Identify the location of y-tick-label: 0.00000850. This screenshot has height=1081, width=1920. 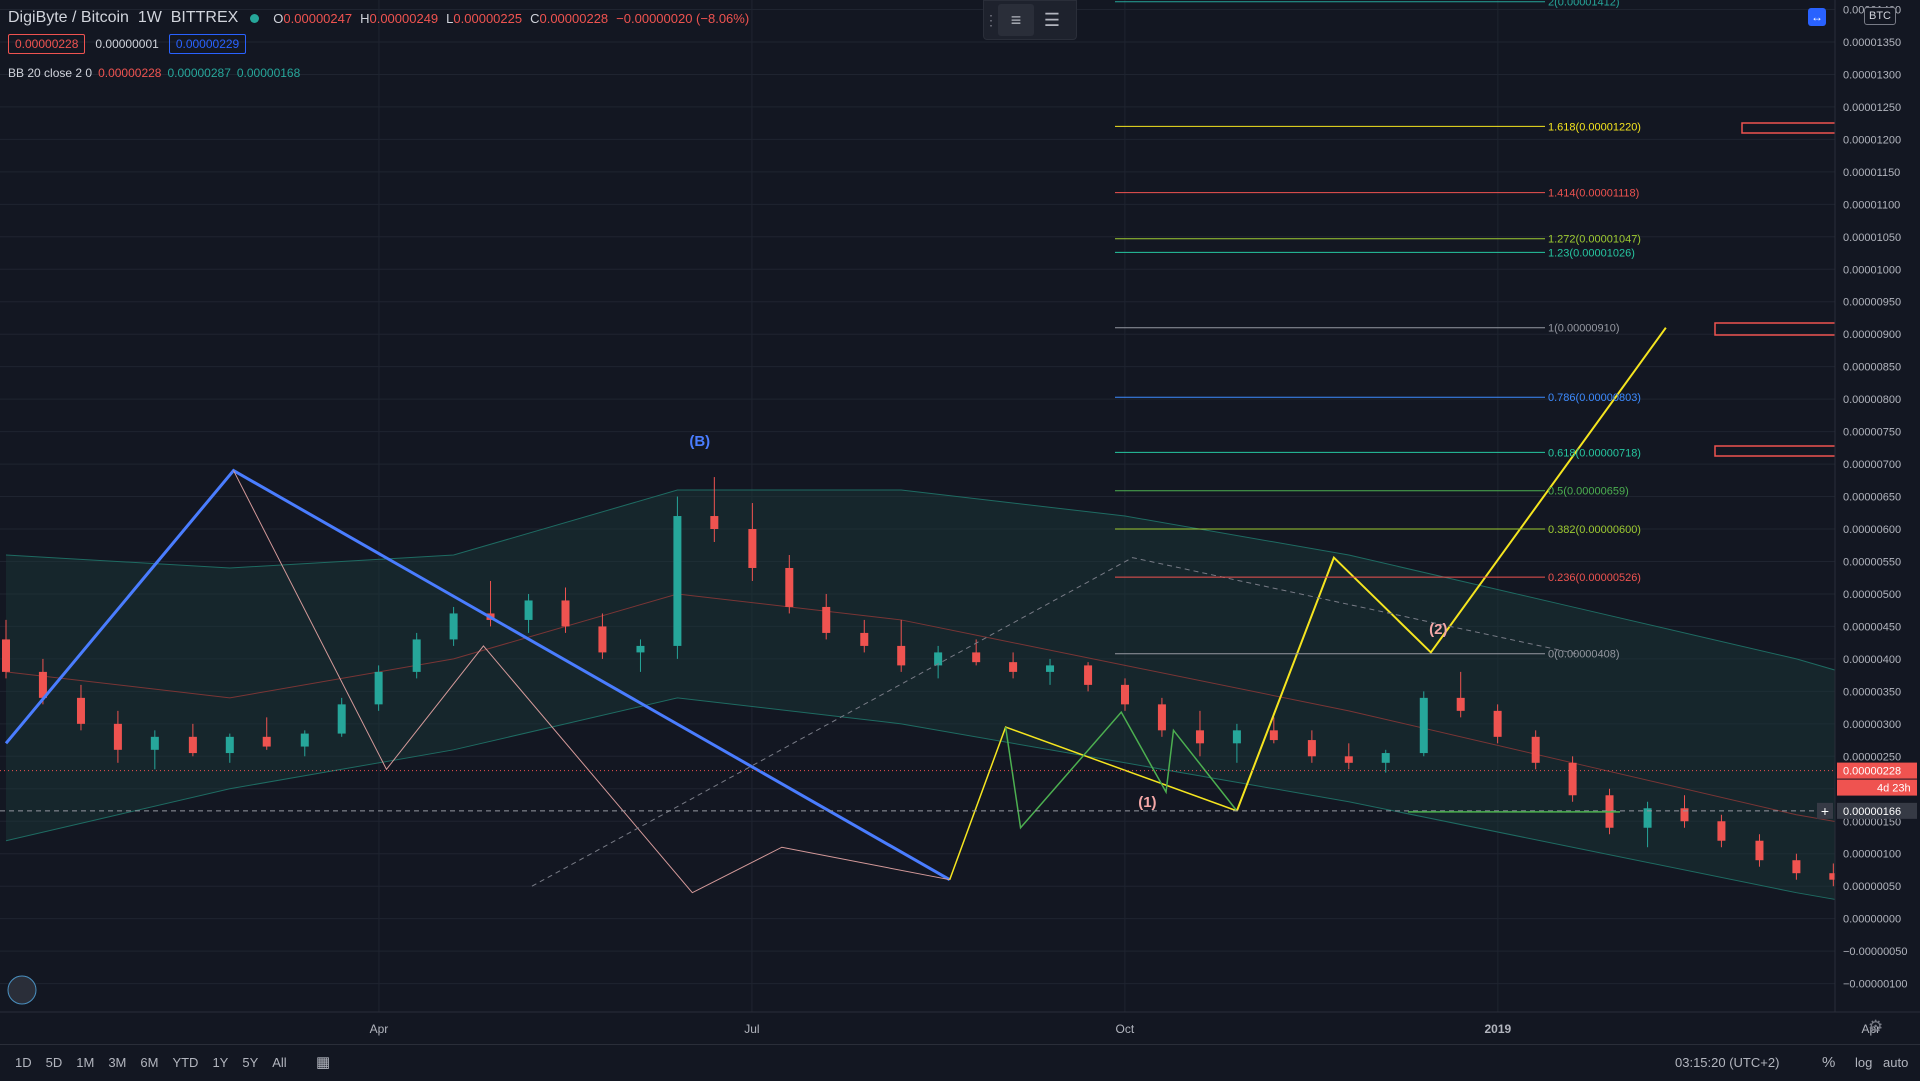
(1872, 368).